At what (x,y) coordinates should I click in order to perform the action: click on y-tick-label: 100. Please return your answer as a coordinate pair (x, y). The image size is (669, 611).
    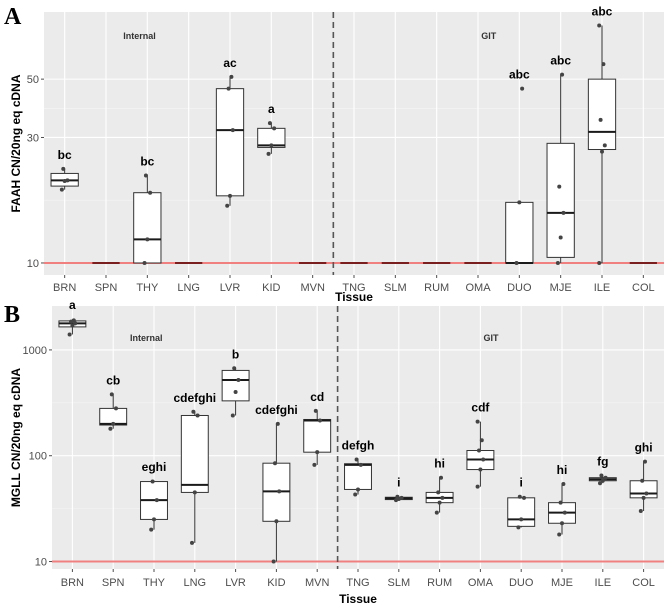
    Looking at the image, I should click on (38, 457).